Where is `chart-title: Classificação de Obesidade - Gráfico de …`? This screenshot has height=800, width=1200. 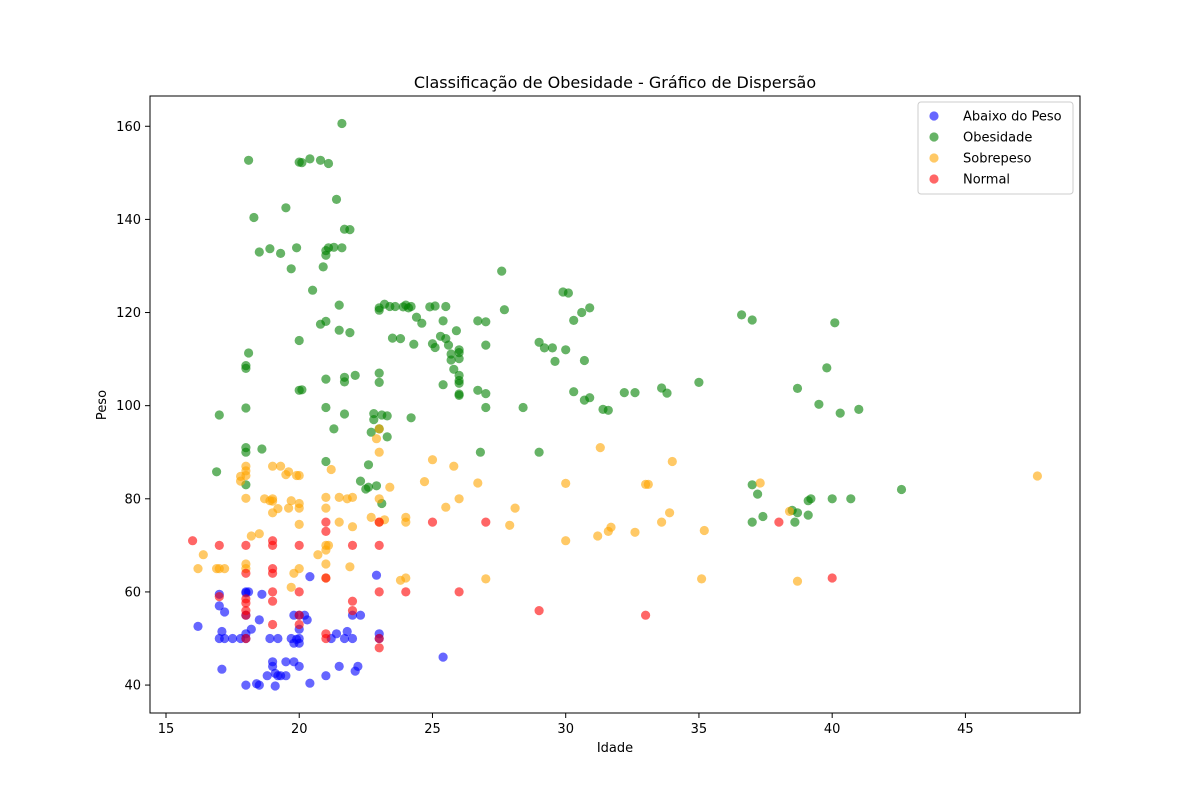
chart-title: Classificação de Obesidade - Gráfico de … is located at coordinates (615, 82).